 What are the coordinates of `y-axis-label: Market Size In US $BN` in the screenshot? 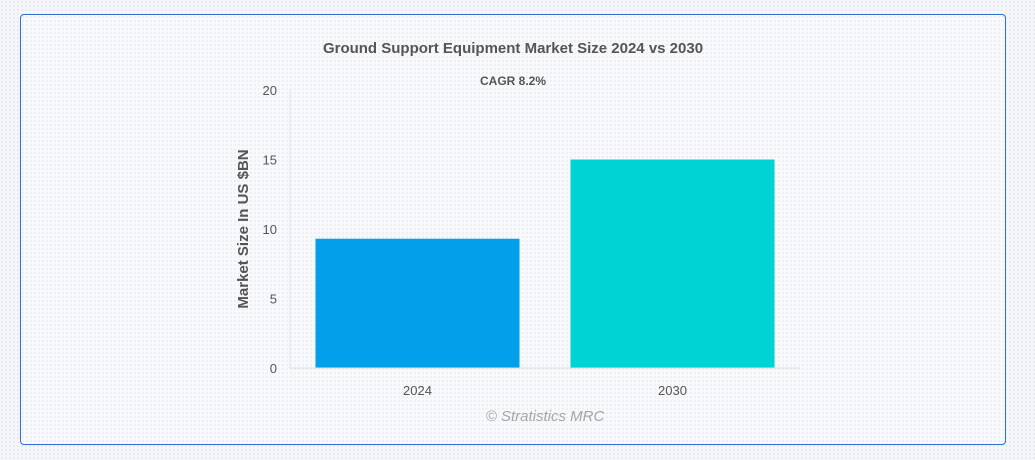 It's located at (243, 228).